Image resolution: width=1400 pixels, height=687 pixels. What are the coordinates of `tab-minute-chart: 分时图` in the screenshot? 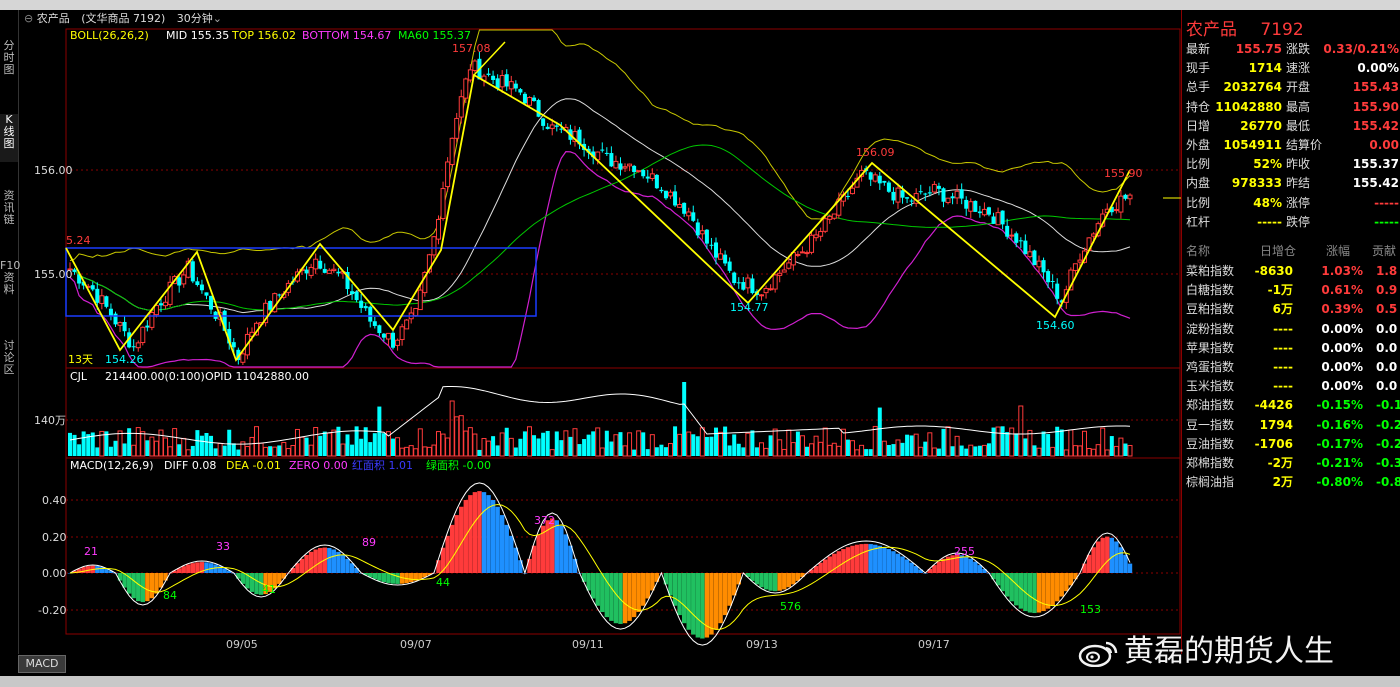 It's located at (9, 57).